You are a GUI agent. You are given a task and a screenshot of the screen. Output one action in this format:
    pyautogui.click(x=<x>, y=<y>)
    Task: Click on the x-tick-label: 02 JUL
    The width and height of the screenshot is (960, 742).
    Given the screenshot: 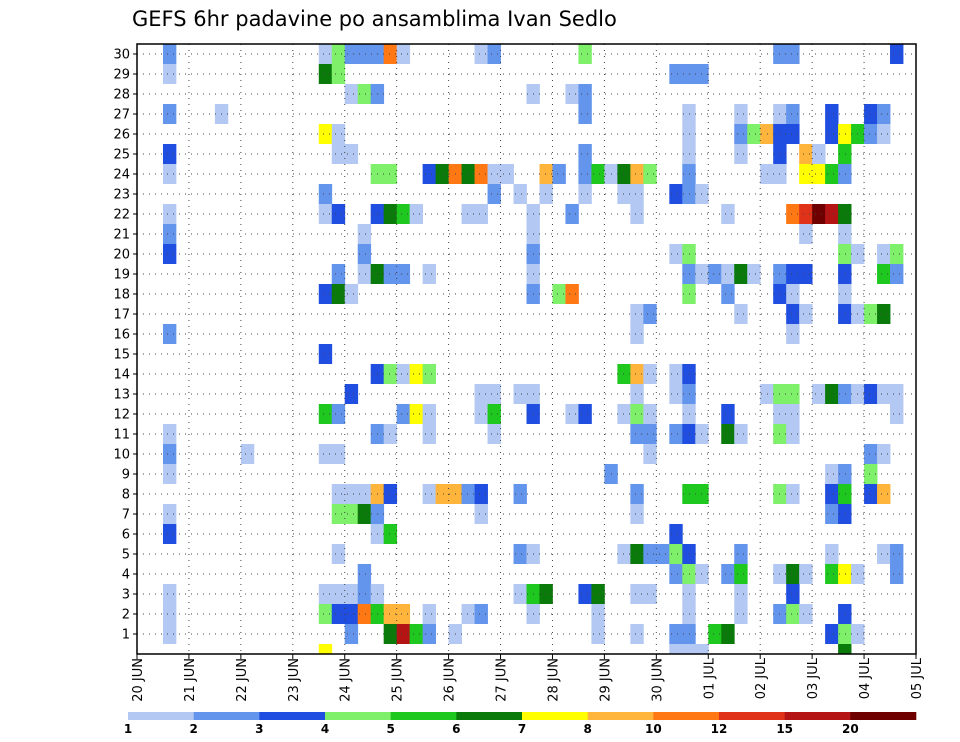 What is the action you would take?
    pyautogui.click(x=761, y=678)
    